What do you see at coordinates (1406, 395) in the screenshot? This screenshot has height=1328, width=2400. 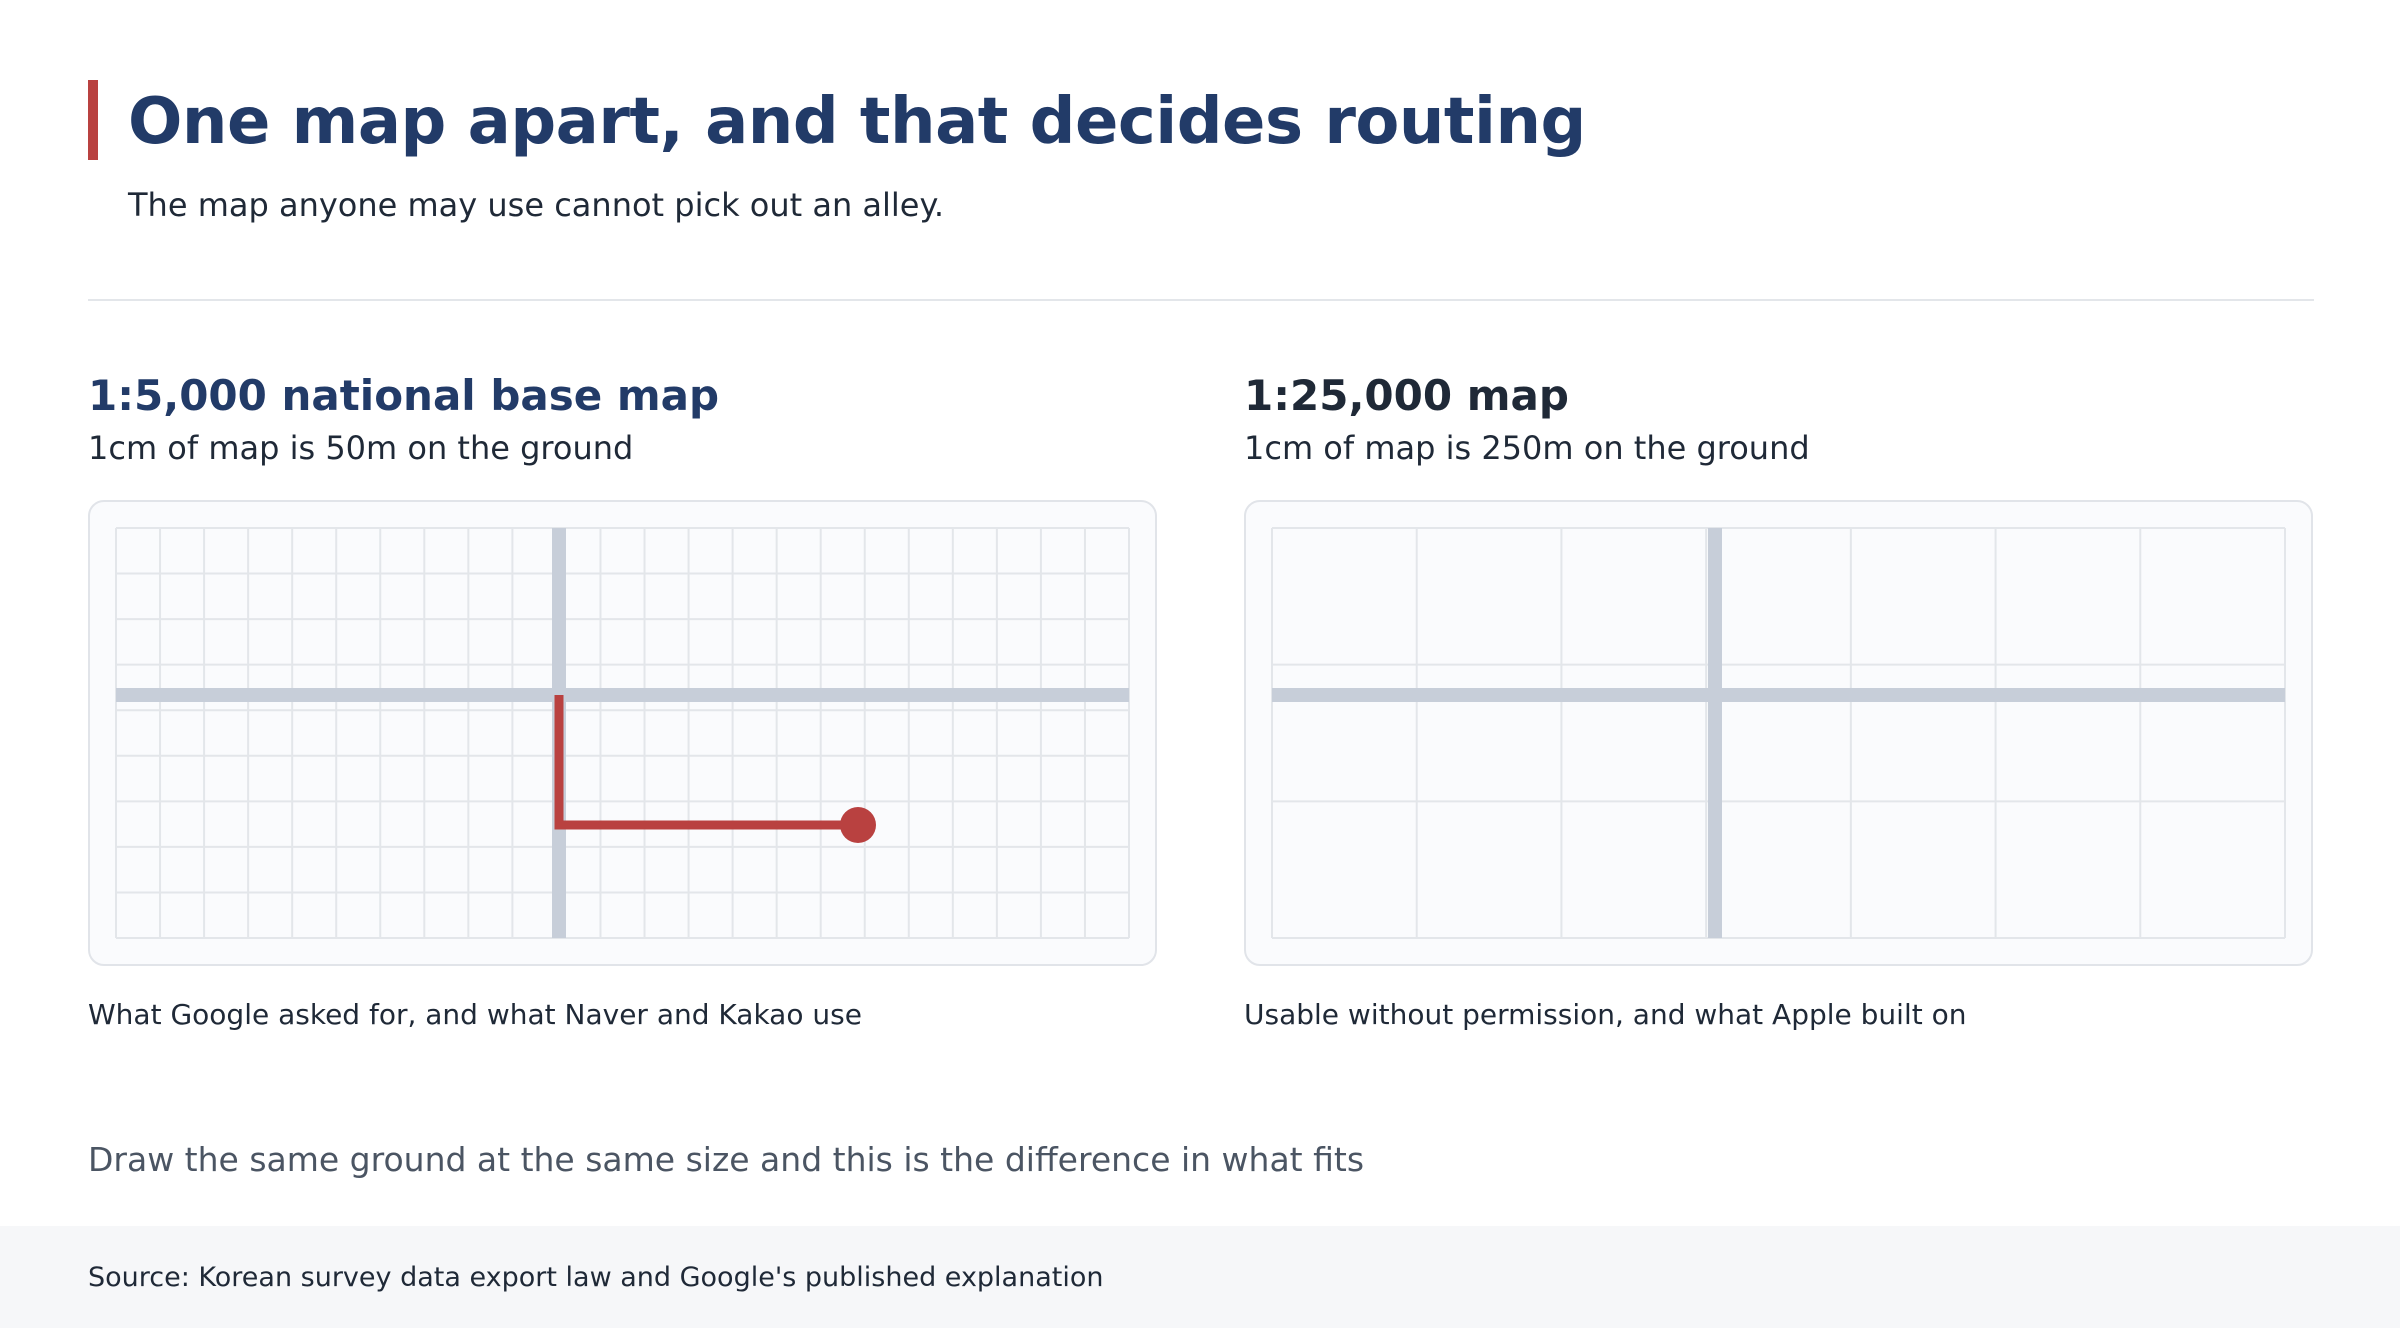 I see `panel-title: 1:25,000 map` at bounding box center [1406, 395].